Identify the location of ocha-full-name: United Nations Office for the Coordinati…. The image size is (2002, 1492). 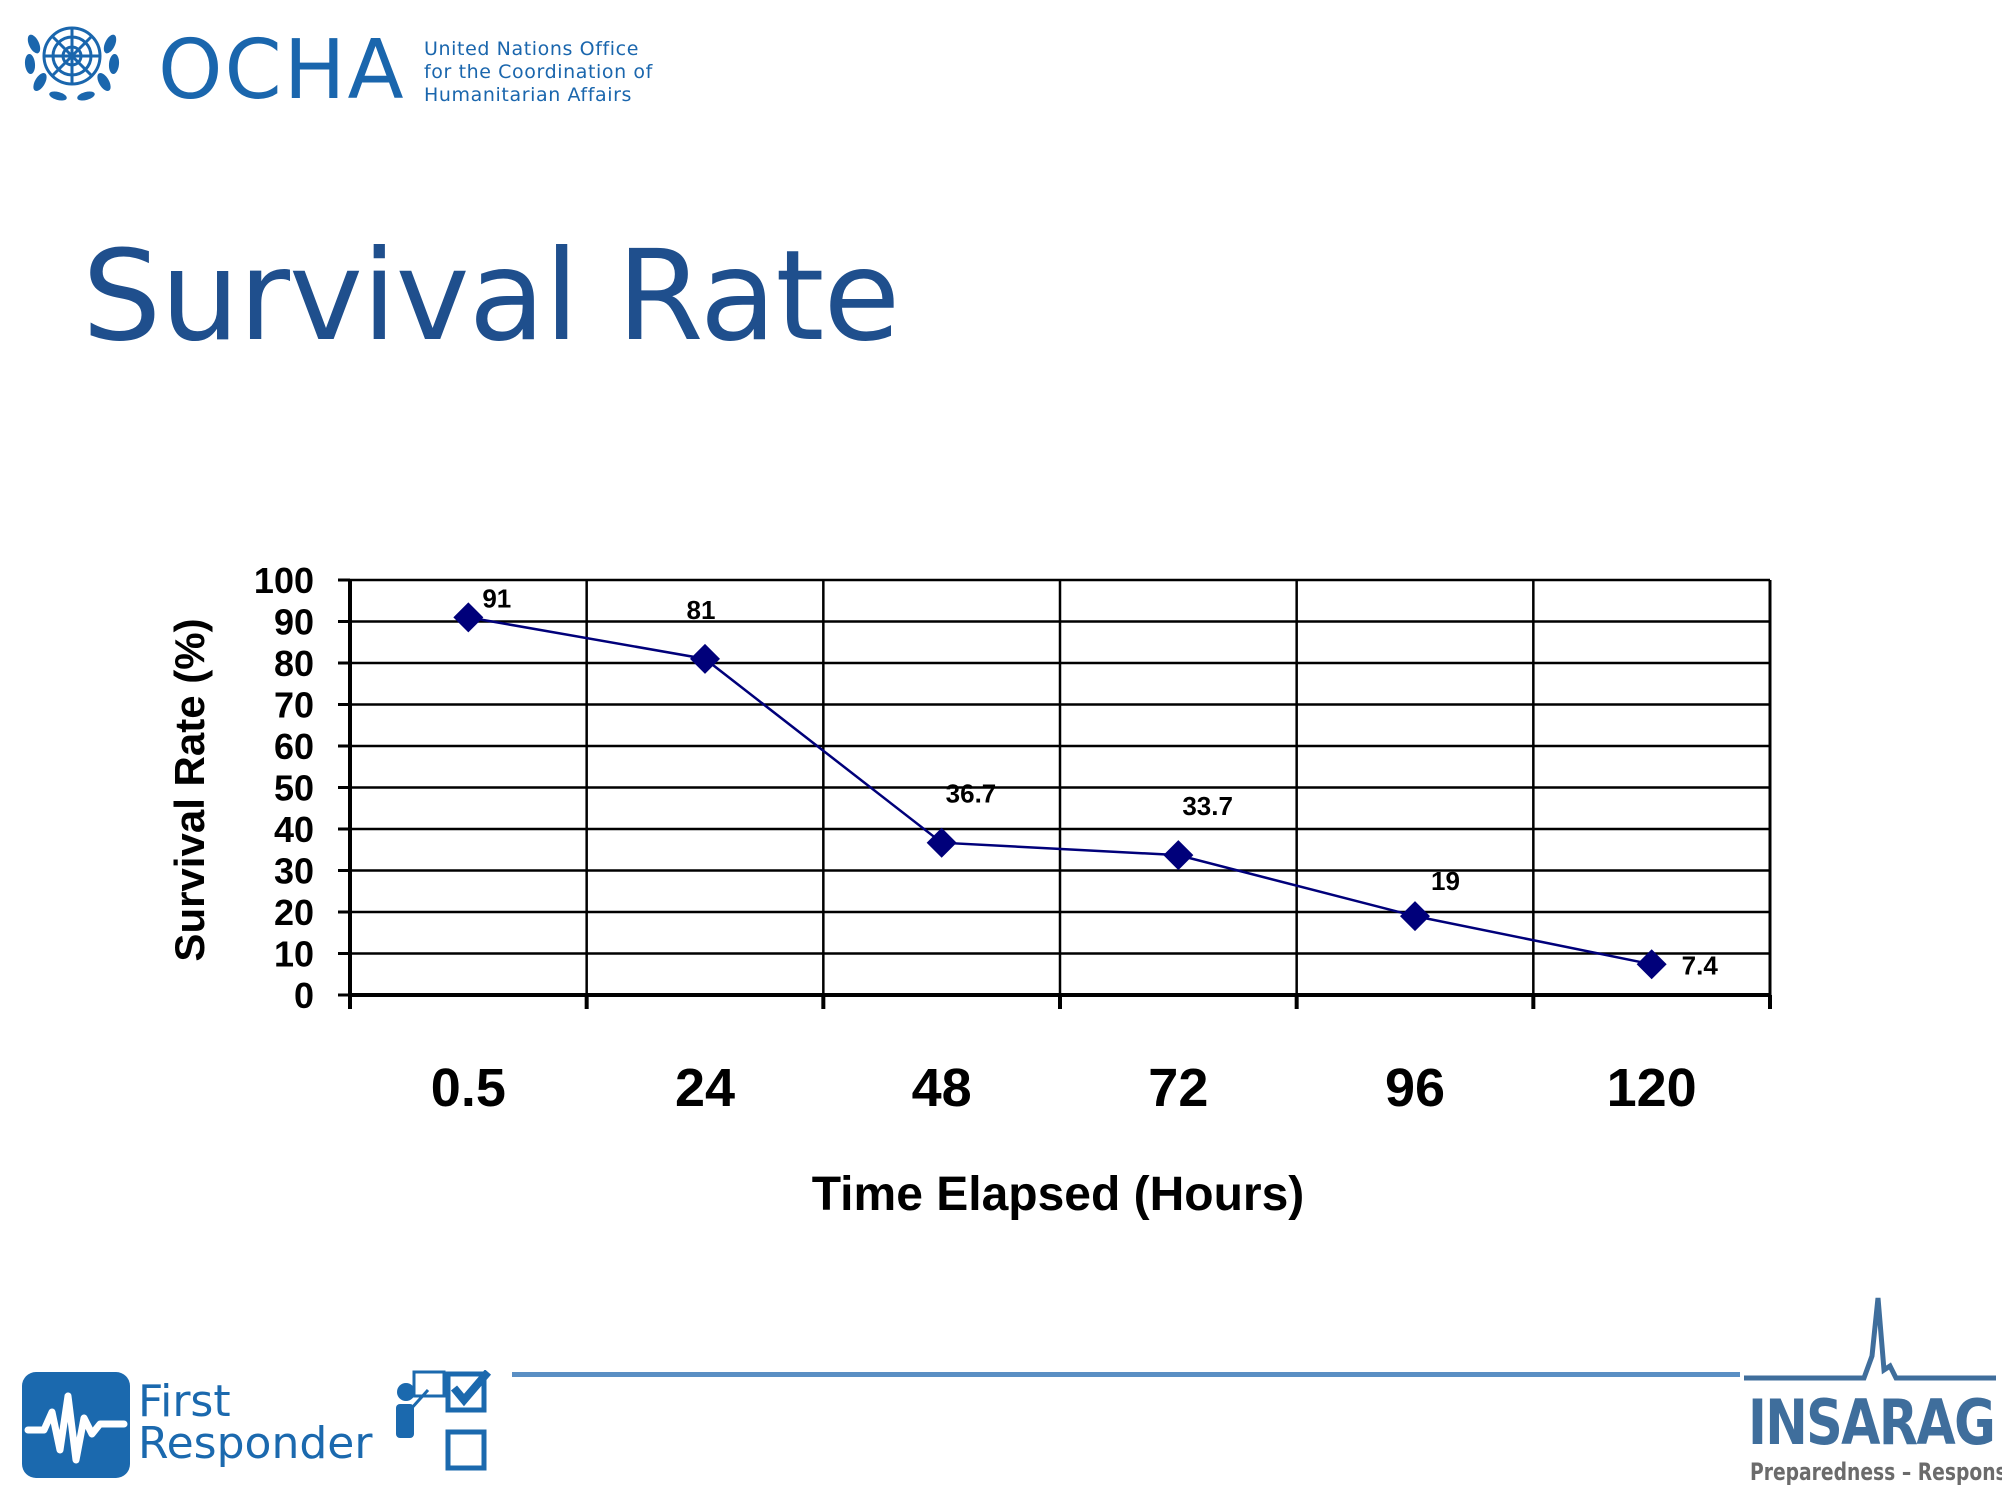
(538, 72).